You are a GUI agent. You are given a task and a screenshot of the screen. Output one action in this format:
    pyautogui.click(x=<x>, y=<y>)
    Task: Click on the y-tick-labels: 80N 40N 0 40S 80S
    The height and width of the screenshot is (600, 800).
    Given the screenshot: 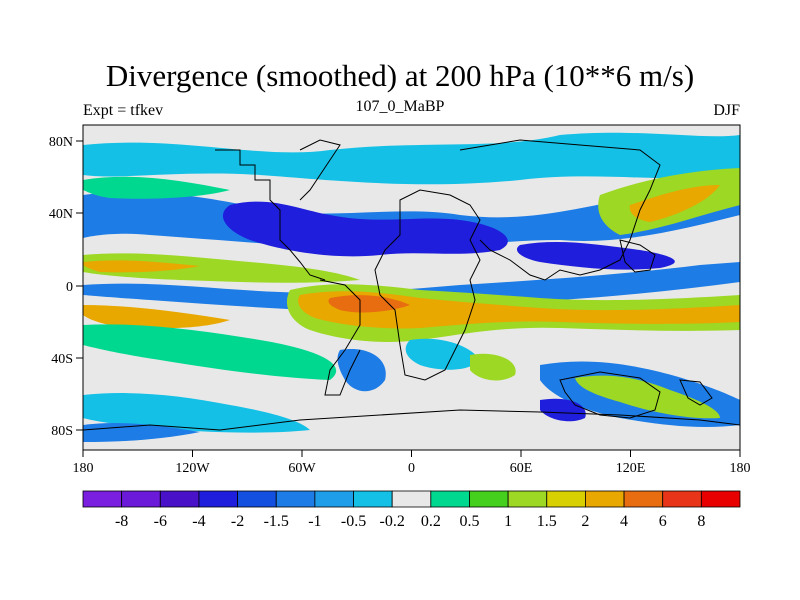 What is the action you would take?
    pyautogui.click(x=61, y=287)
    